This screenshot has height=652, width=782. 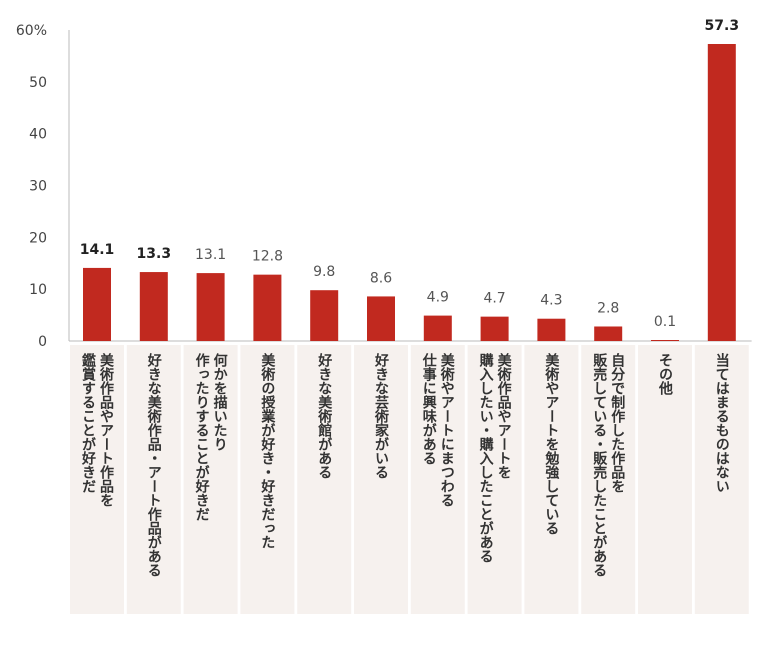 I want to click on y-tick-label: 10, so click(x=38, y=290).